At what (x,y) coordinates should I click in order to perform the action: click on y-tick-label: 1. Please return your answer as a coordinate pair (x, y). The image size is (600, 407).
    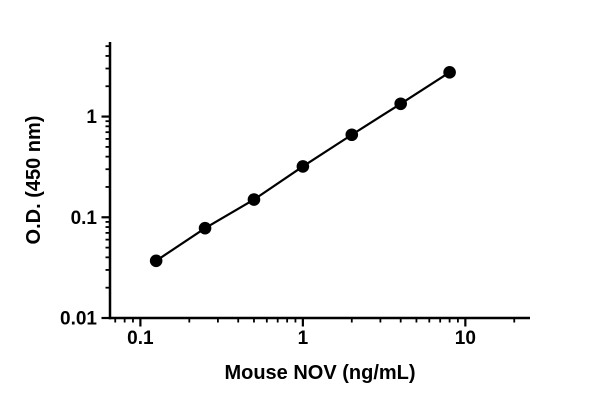
    Looking at the image, I should click on (91, 117).